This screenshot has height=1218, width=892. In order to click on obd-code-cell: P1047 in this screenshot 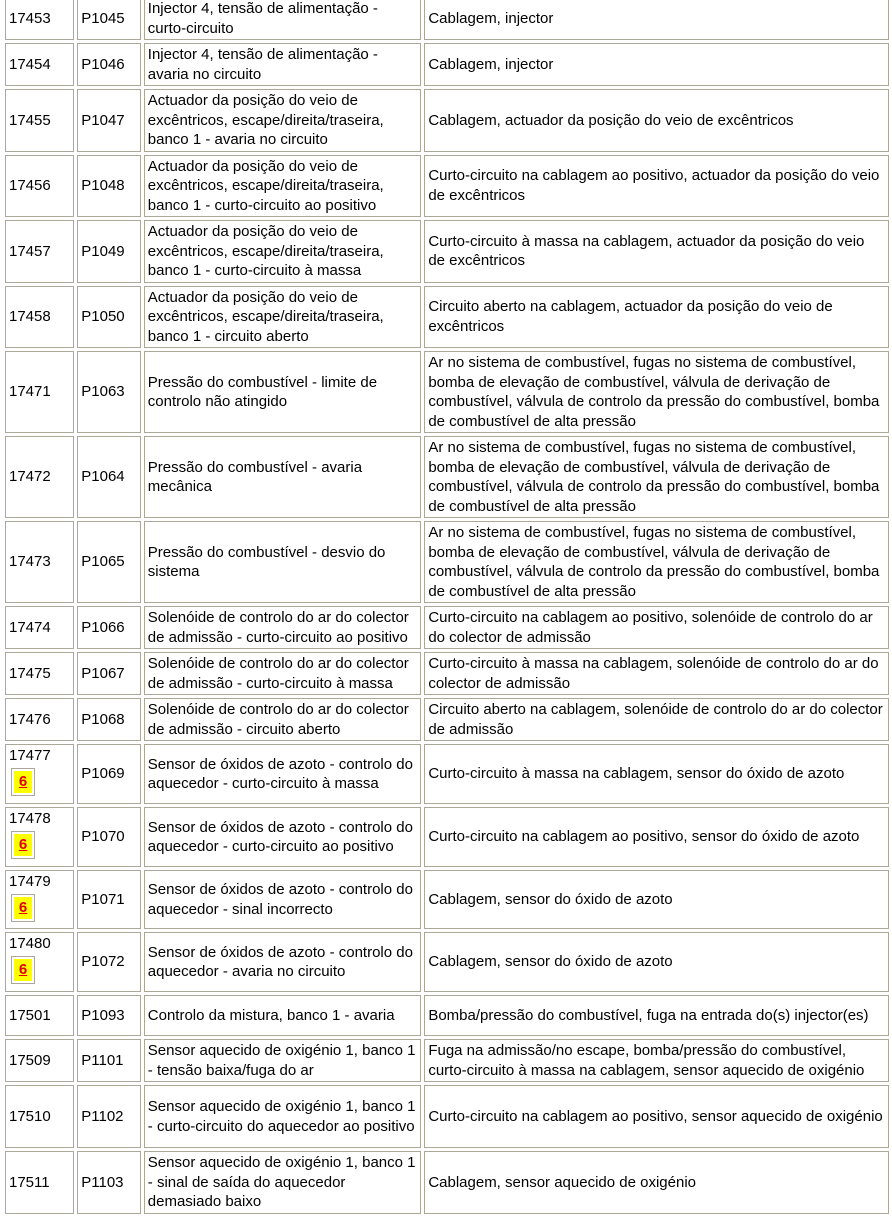, I will do `click(109, 120)`.